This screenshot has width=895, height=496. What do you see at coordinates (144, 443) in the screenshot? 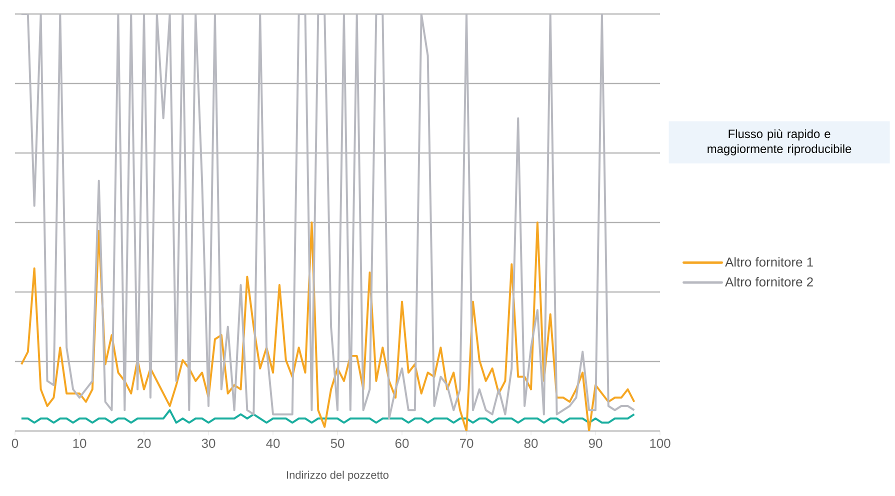
I see `x-tick-label: 20` at bounding box center [144, 443].